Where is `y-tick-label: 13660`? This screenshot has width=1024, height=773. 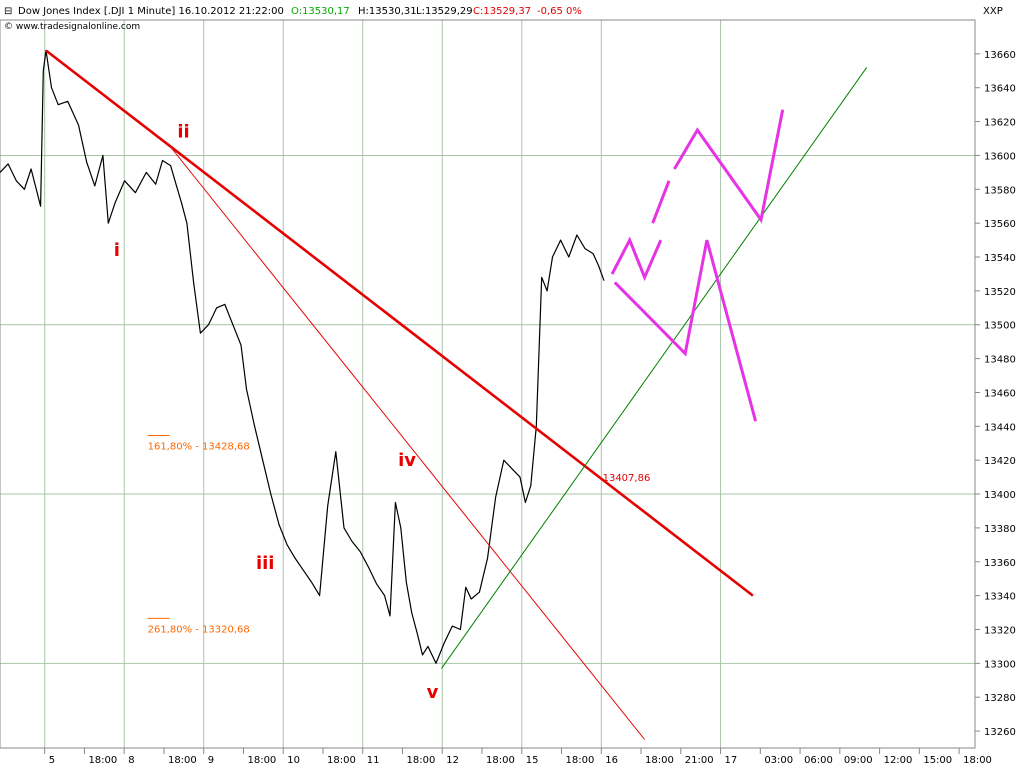
y-tick-label: 13660 is located at coordinates (1000, 55).